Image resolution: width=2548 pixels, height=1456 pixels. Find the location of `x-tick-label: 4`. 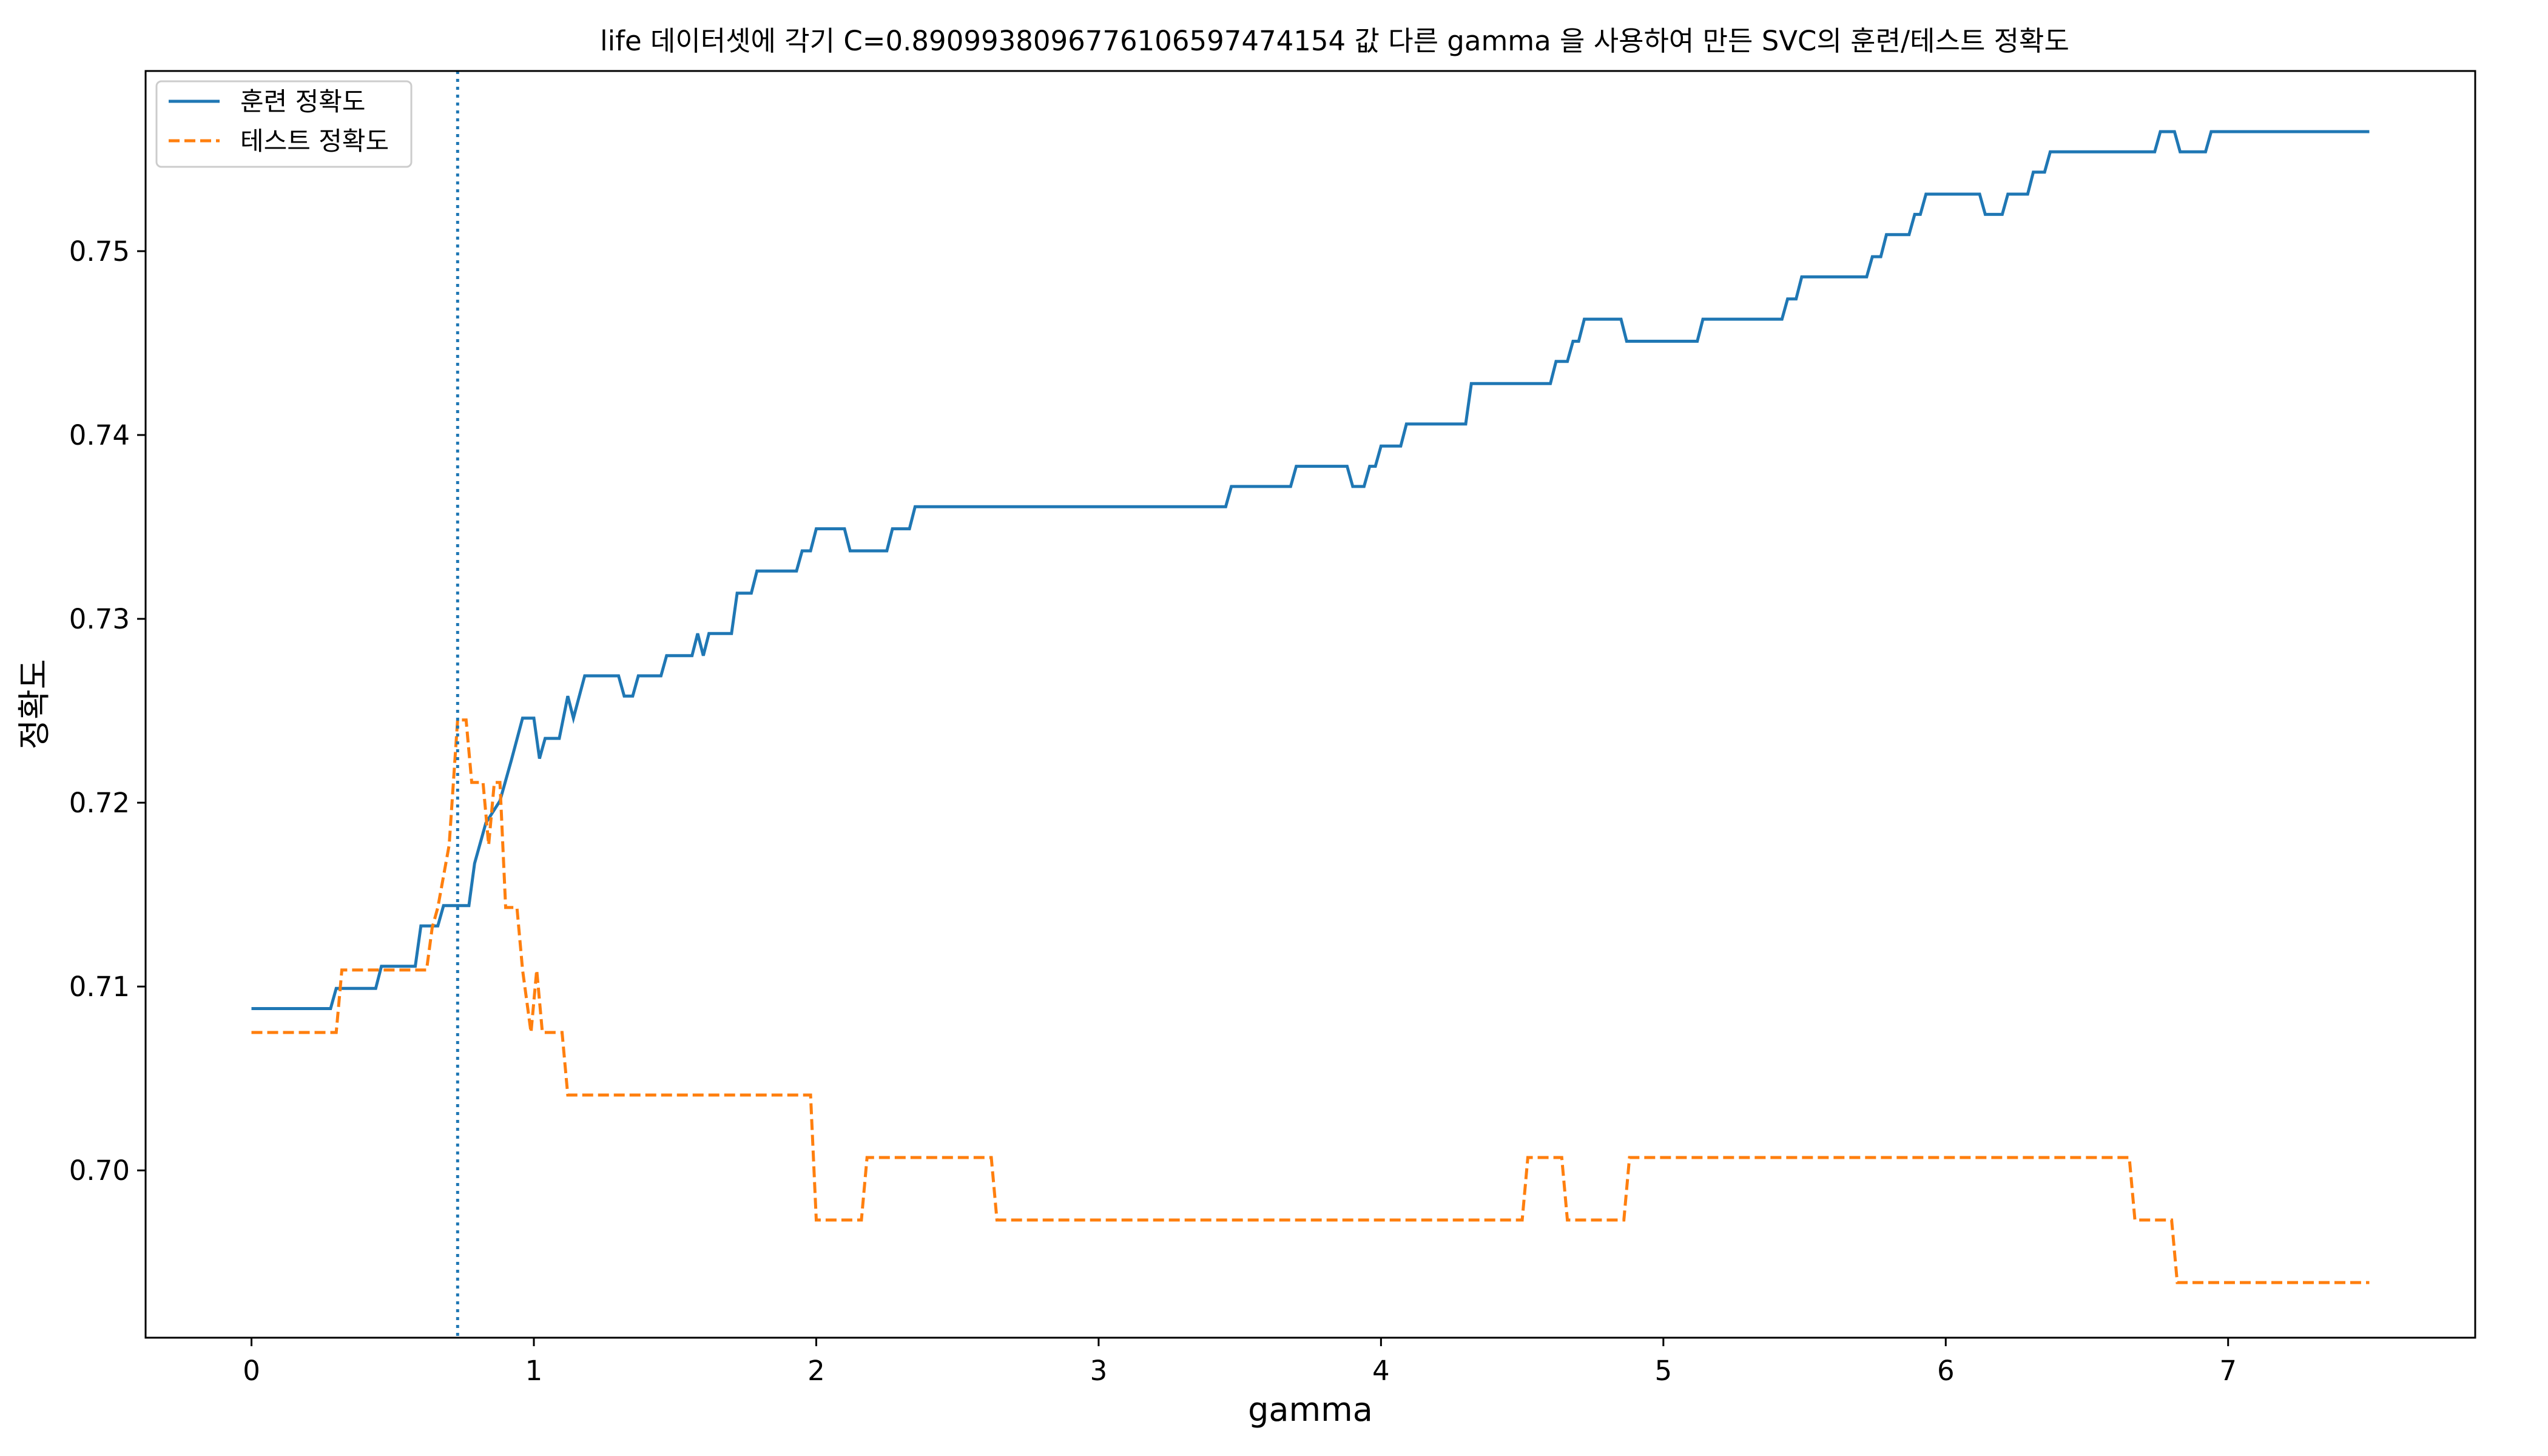

x-tick-label: 4 is located at coordinates (1381, 1371).